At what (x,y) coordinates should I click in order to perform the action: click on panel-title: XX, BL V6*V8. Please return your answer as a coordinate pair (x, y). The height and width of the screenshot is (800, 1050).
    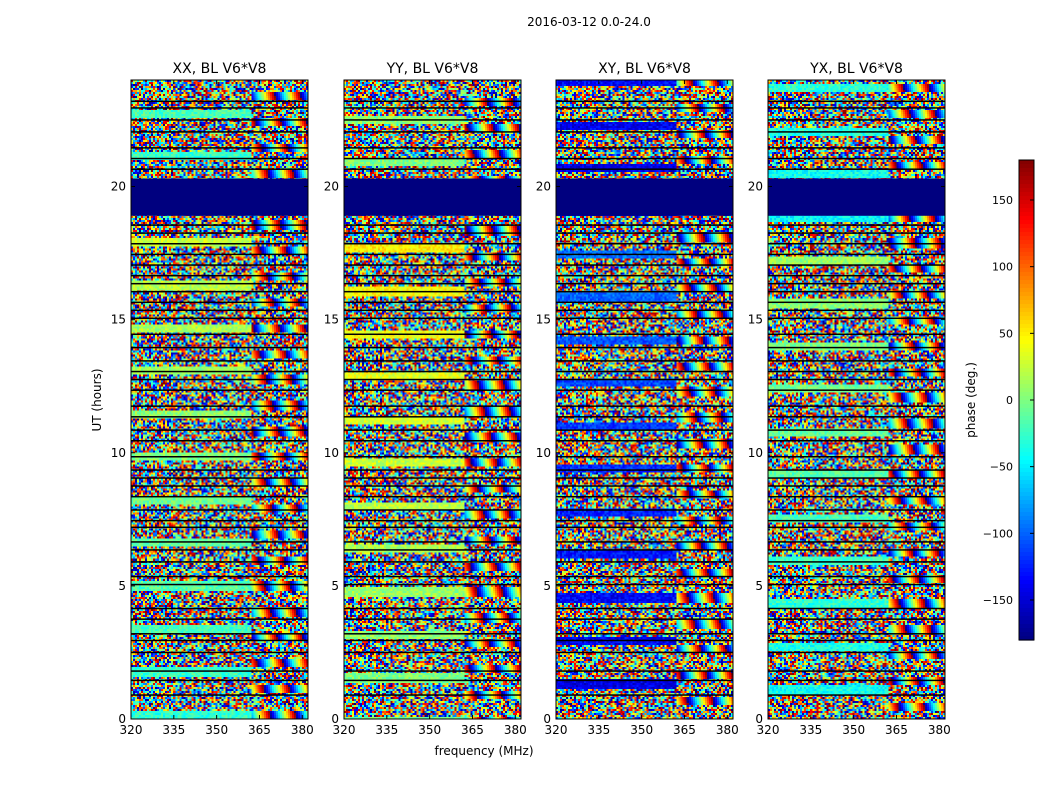
    Looking at the image, I should click on (220, 69).